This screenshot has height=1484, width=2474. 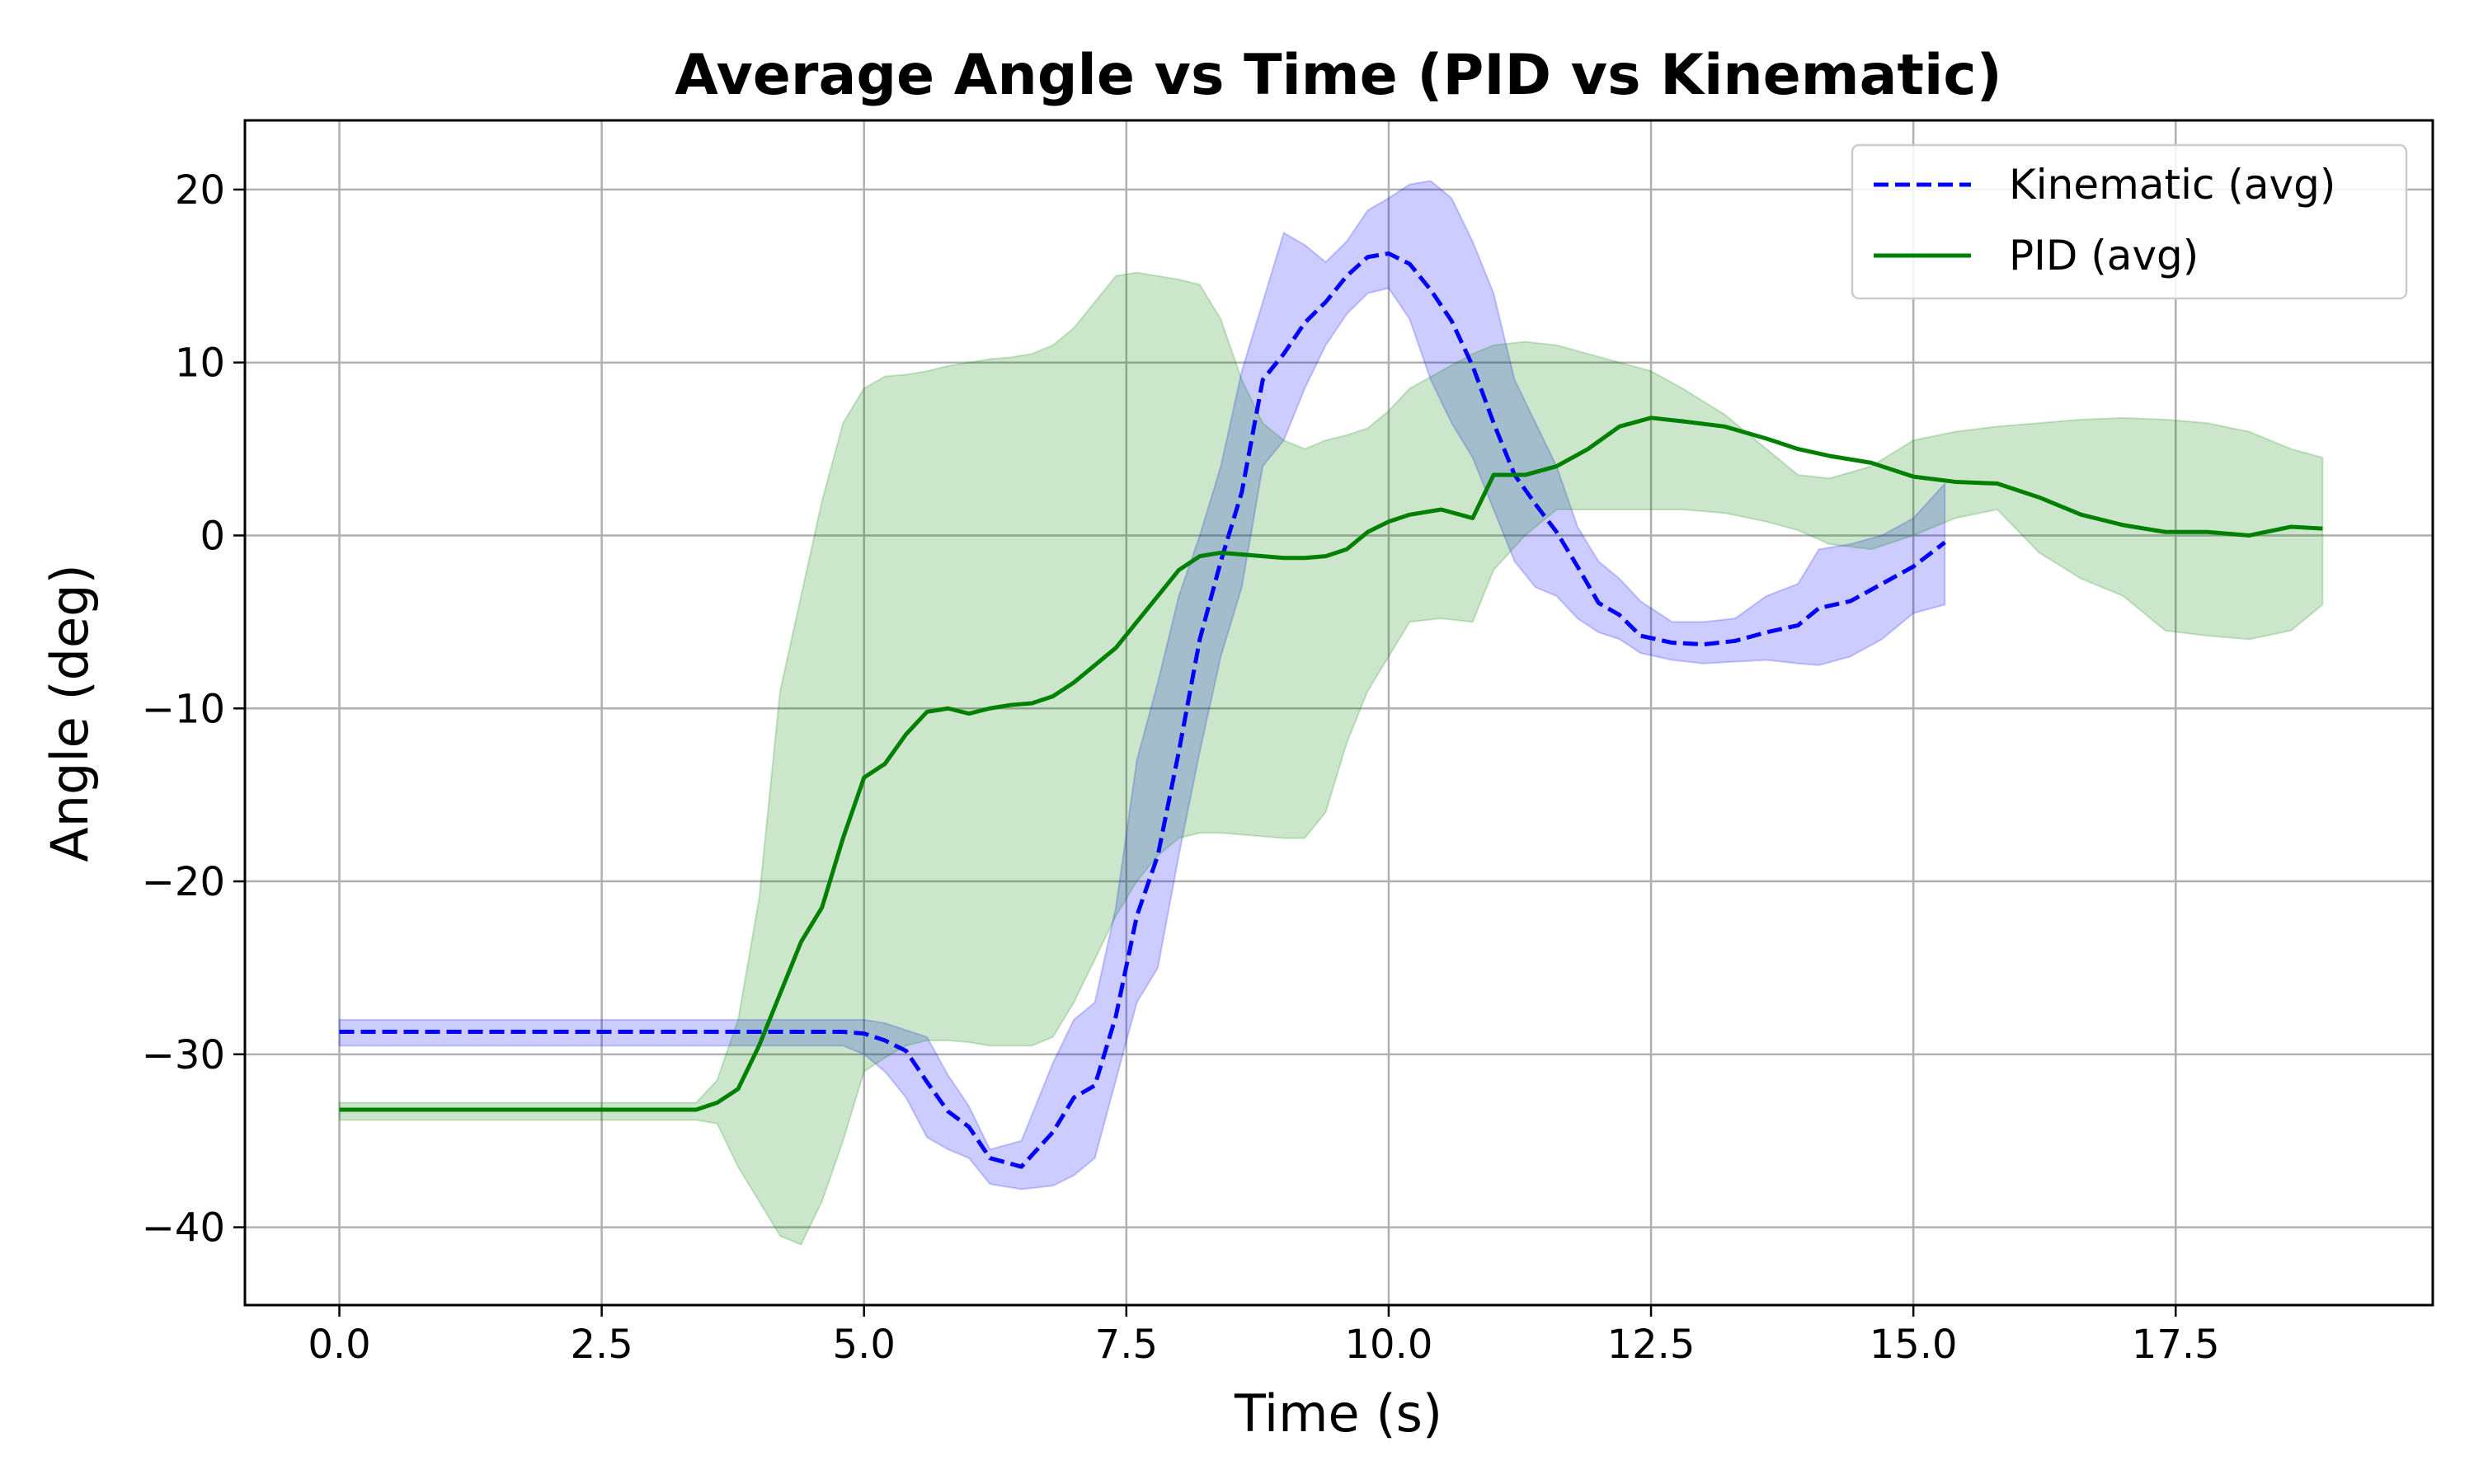 What do you see at coordinates (200, 363) in the screenshot?
I see `y-tick-label: 10` at bounding box center [200, 363].